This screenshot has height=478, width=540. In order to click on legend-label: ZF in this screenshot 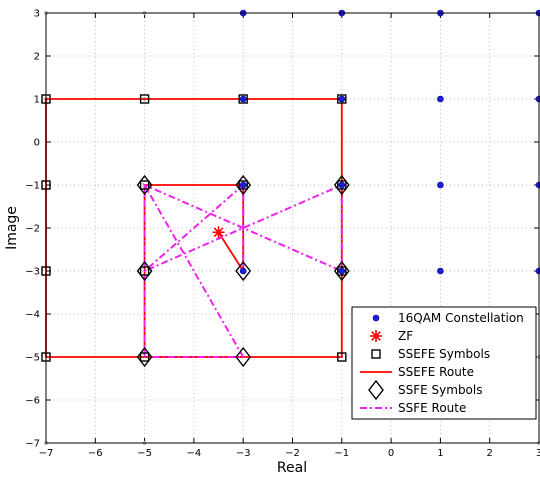, I will do `click(405, 336)`.